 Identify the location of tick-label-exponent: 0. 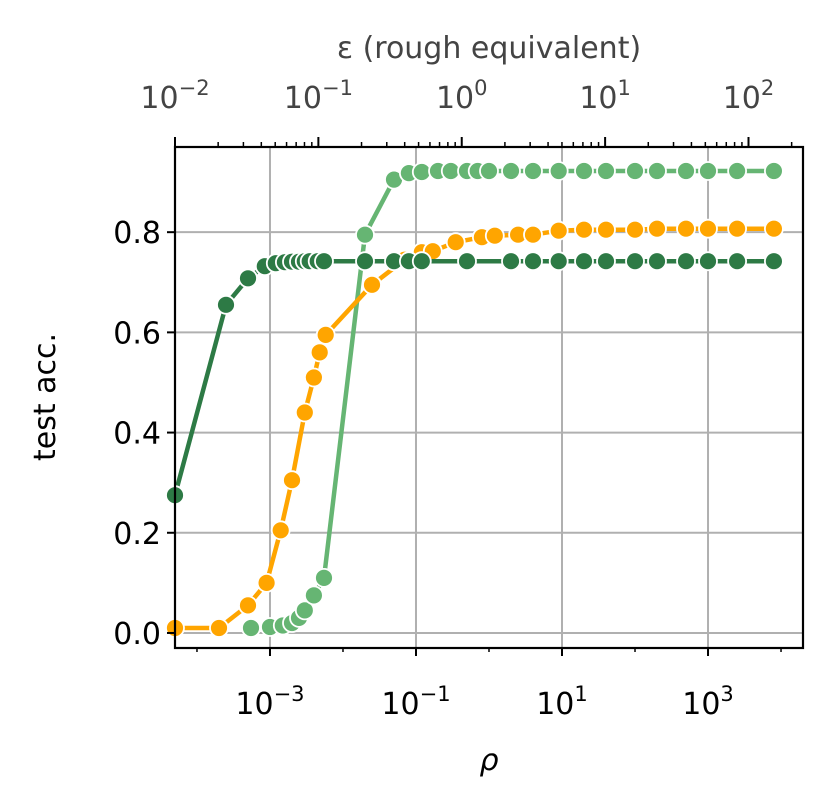
(480, 88).